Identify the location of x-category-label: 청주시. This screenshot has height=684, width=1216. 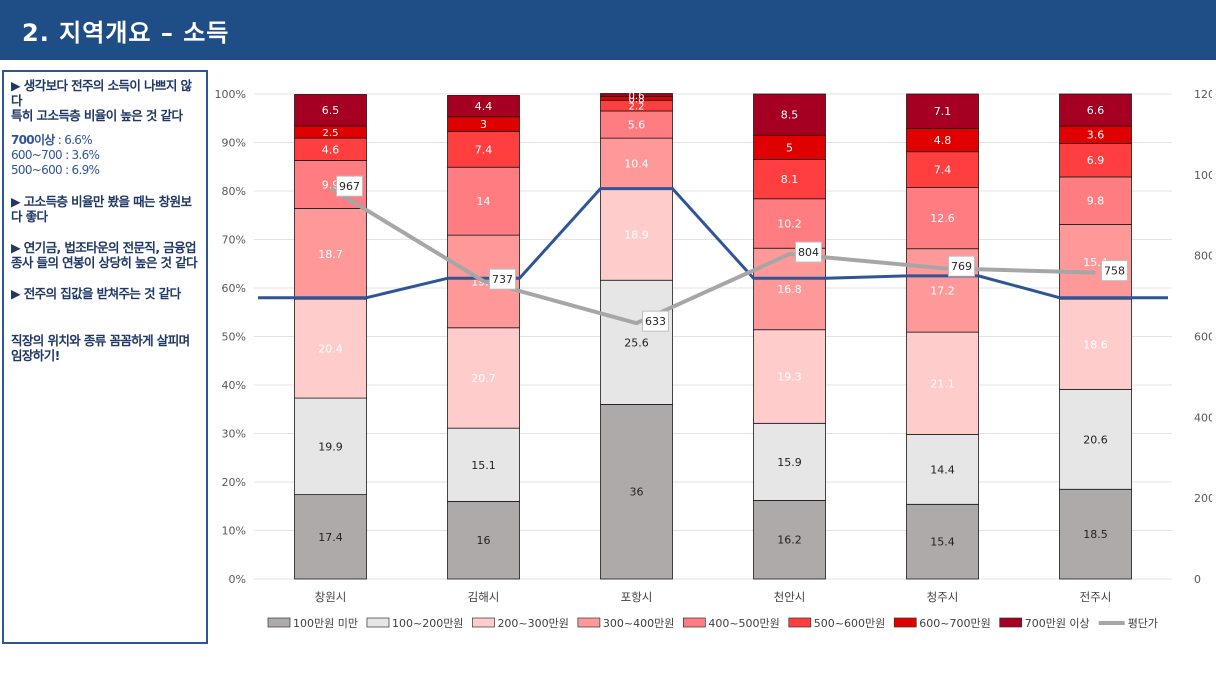
(943, 597).